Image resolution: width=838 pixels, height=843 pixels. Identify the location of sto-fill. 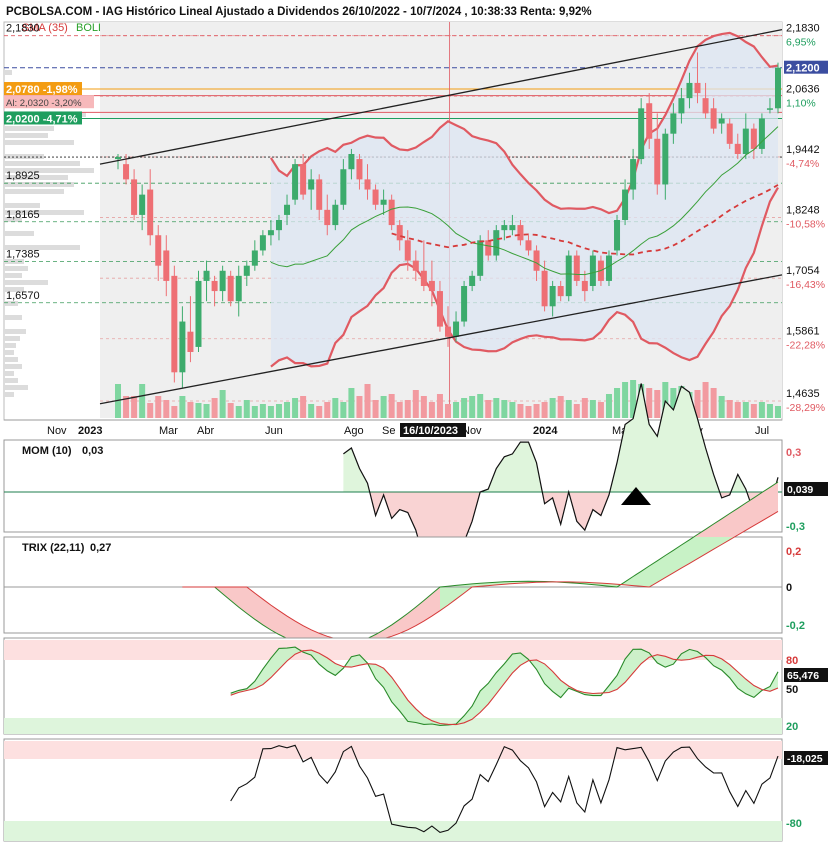
(504, 686).